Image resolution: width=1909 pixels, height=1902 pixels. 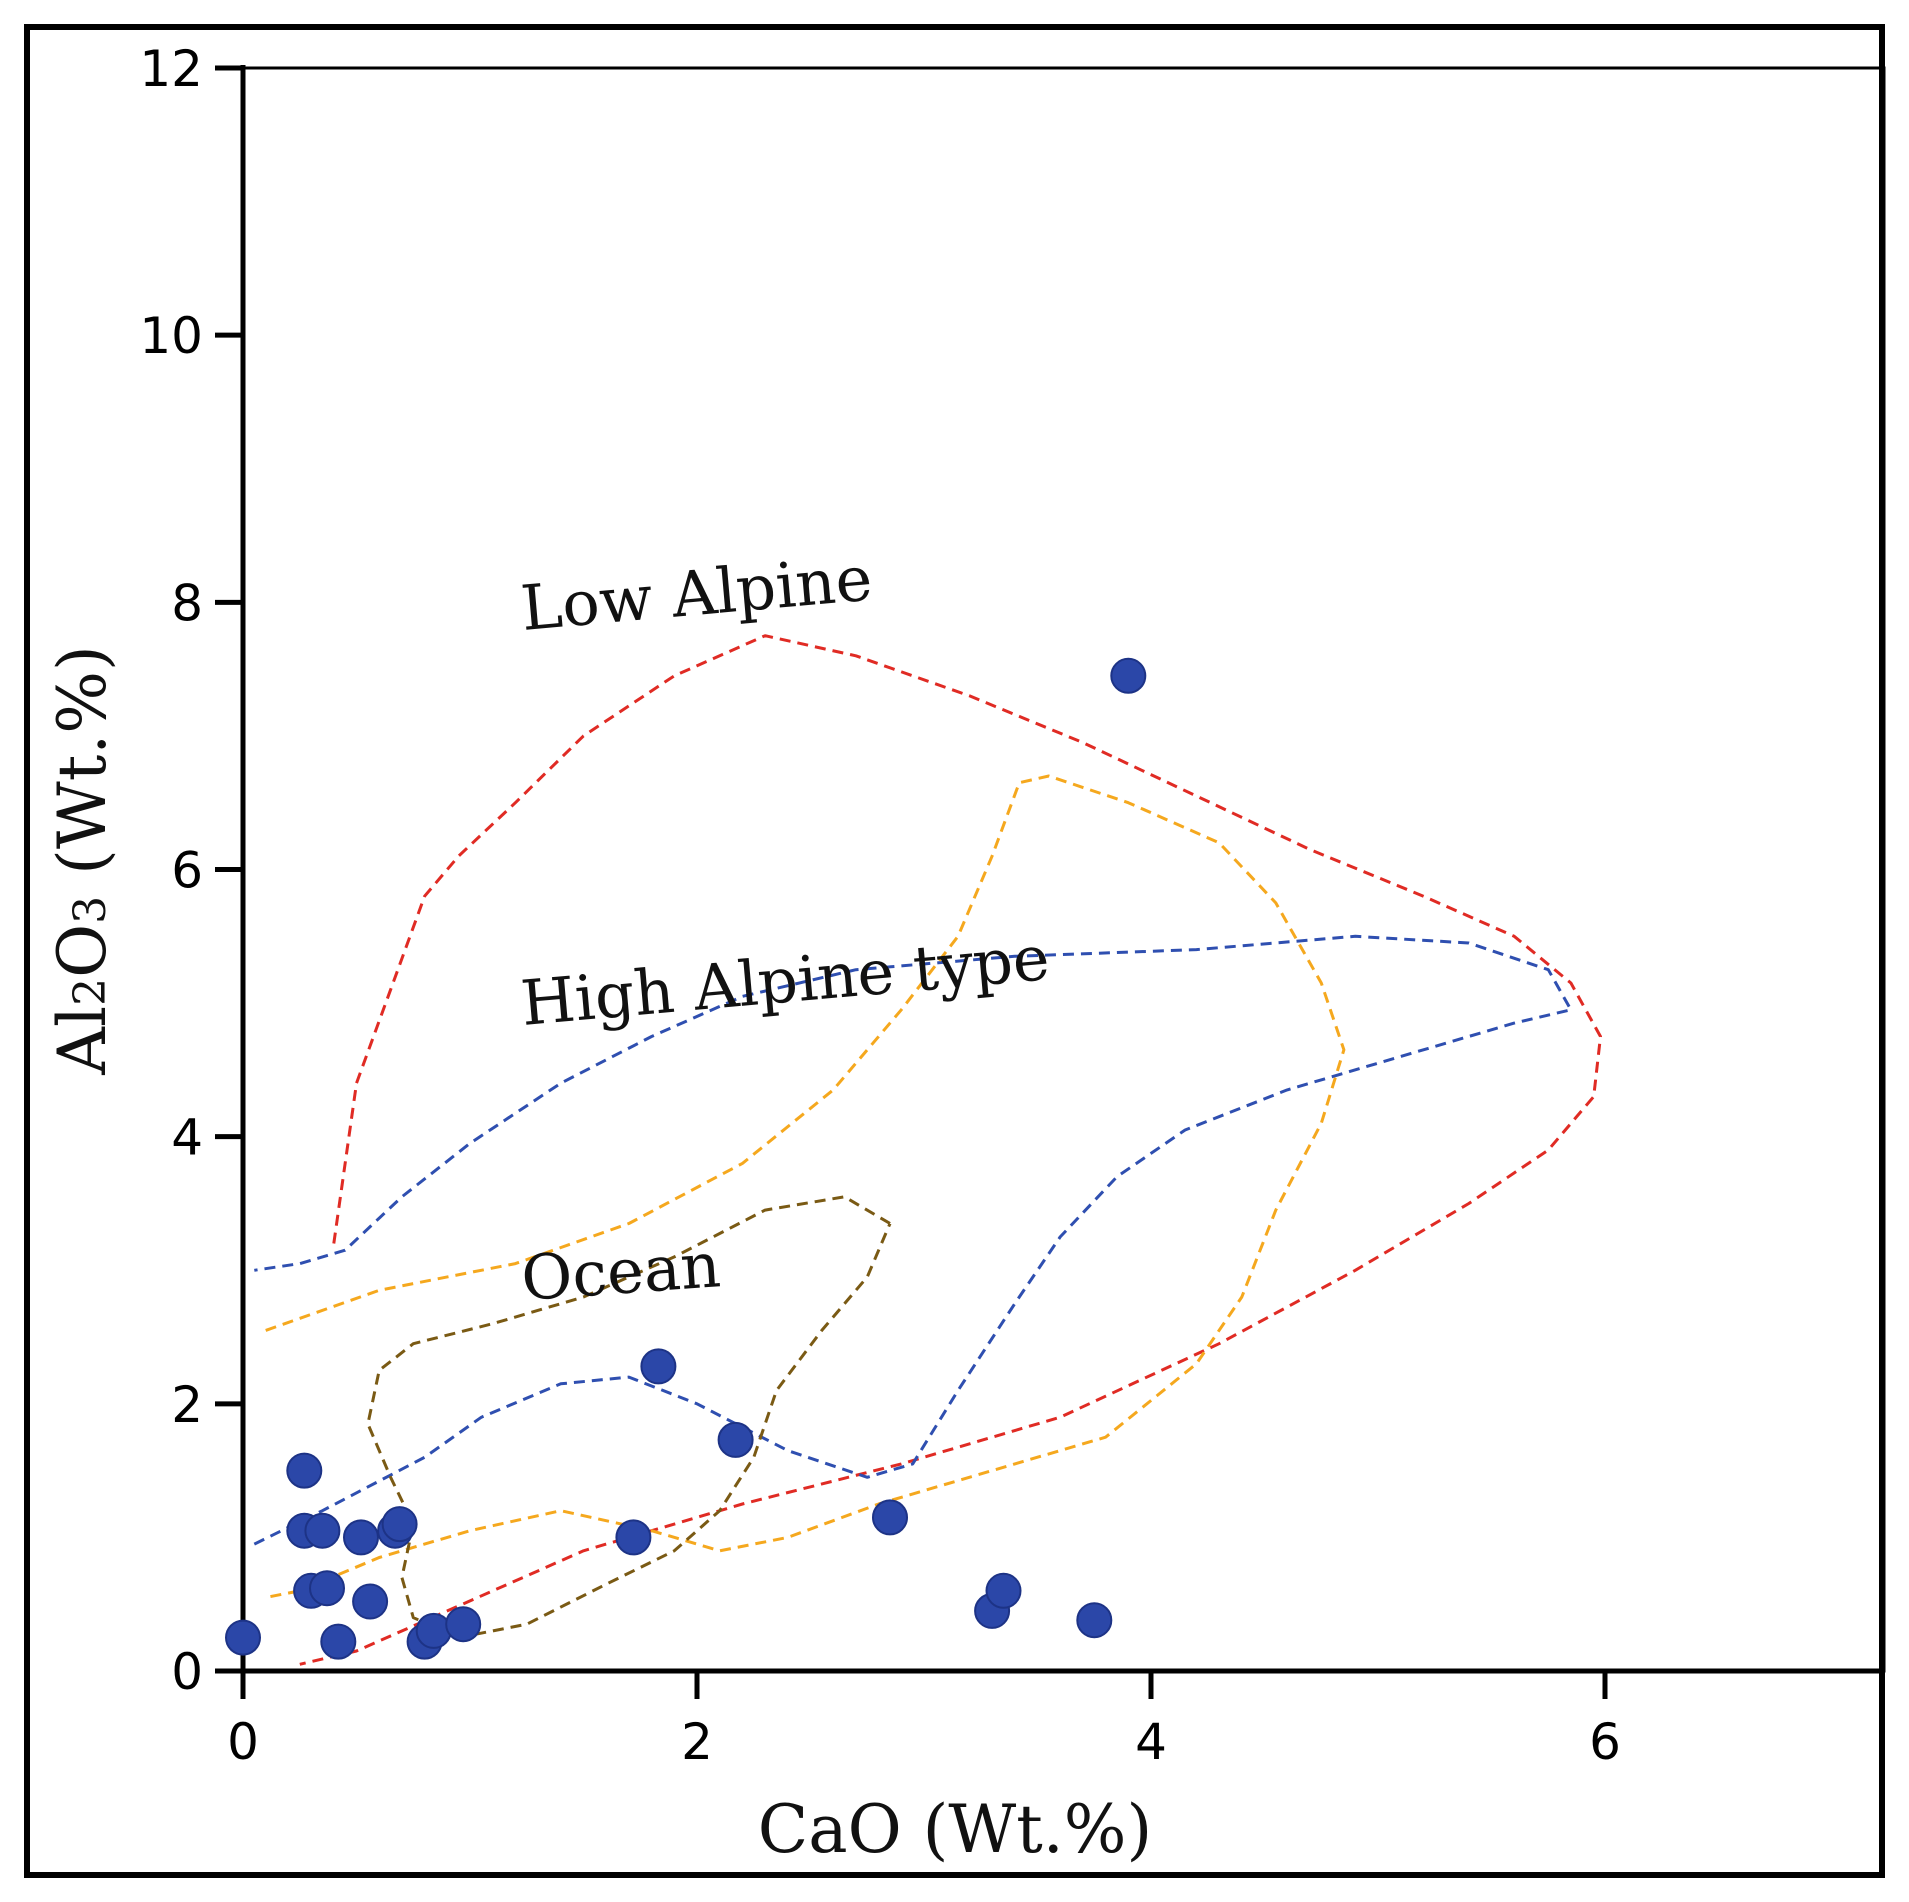 What do you see at coordinates (82, 951) in the screenshot?
I see `y-axis-title-part: O` at bounding box center [82, 951].